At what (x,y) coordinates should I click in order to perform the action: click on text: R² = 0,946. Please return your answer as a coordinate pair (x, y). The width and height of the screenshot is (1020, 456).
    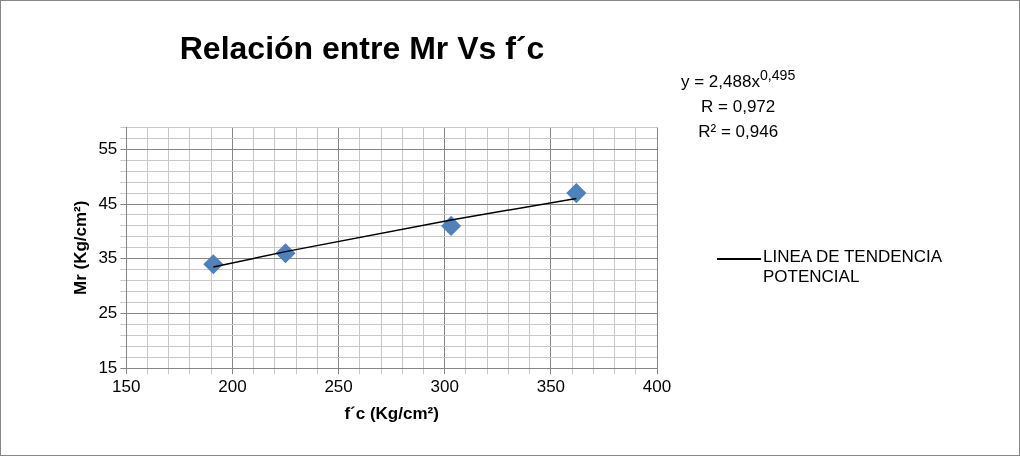
    Looking at the image, I should click on (738, 131).